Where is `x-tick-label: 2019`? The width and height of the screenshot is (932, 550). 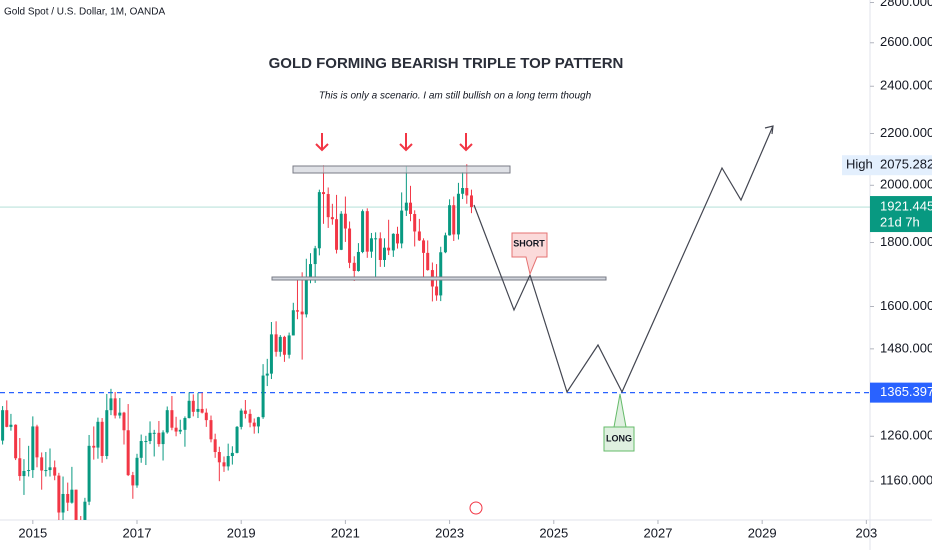
x-tick-label: 2019 is located at coordinates (241, 532).